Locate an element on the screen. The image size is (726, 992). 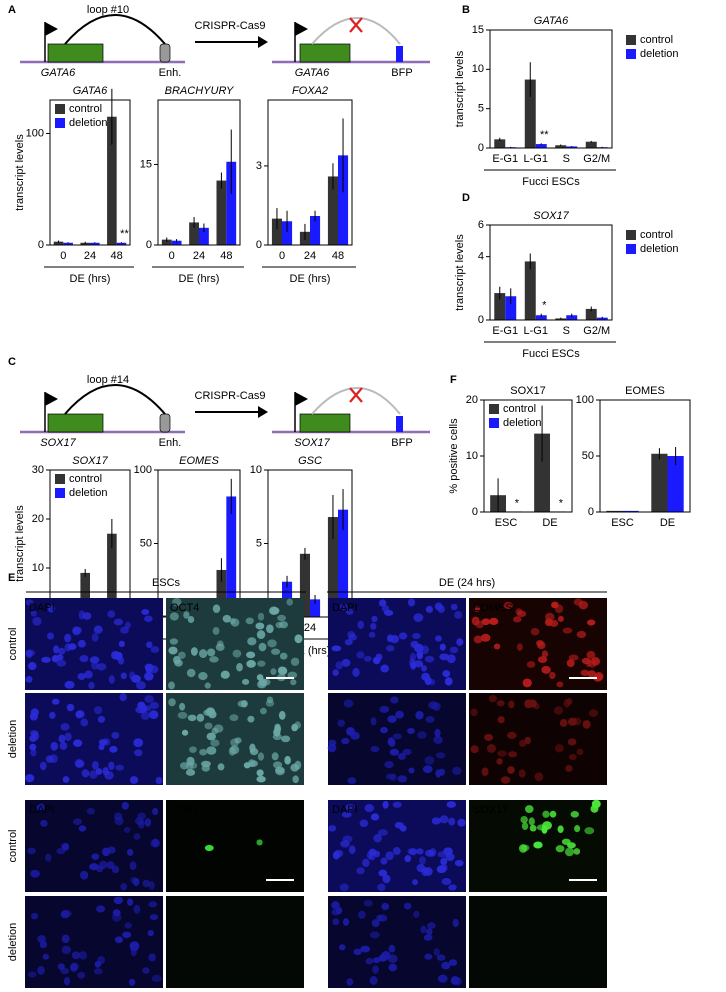
y-axis-label: transcript levels is located at coordinates (20, 543).